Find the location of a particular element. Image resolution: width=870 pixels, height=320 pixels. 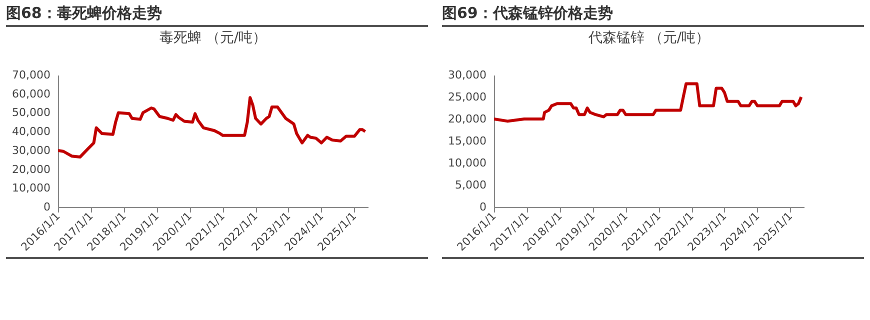

chart-title: 图69：代森锰锌价格走势 is located at coordinates (653, 15).